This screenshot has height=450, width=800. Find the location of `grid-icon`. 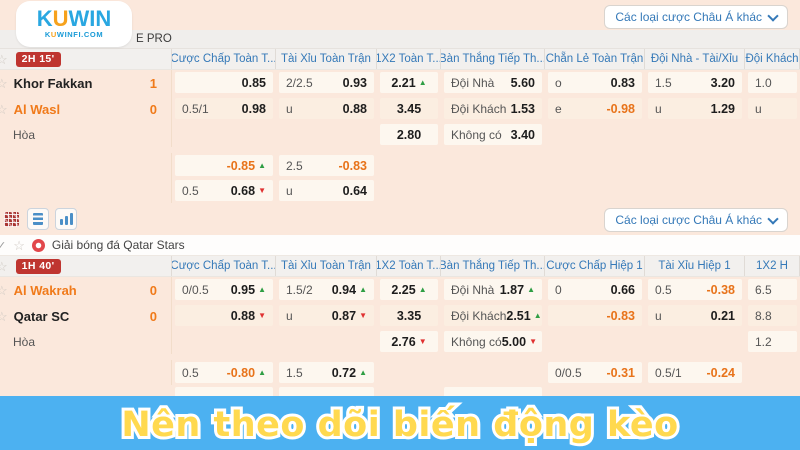

grid-icon is located at coordinates (11, 219).